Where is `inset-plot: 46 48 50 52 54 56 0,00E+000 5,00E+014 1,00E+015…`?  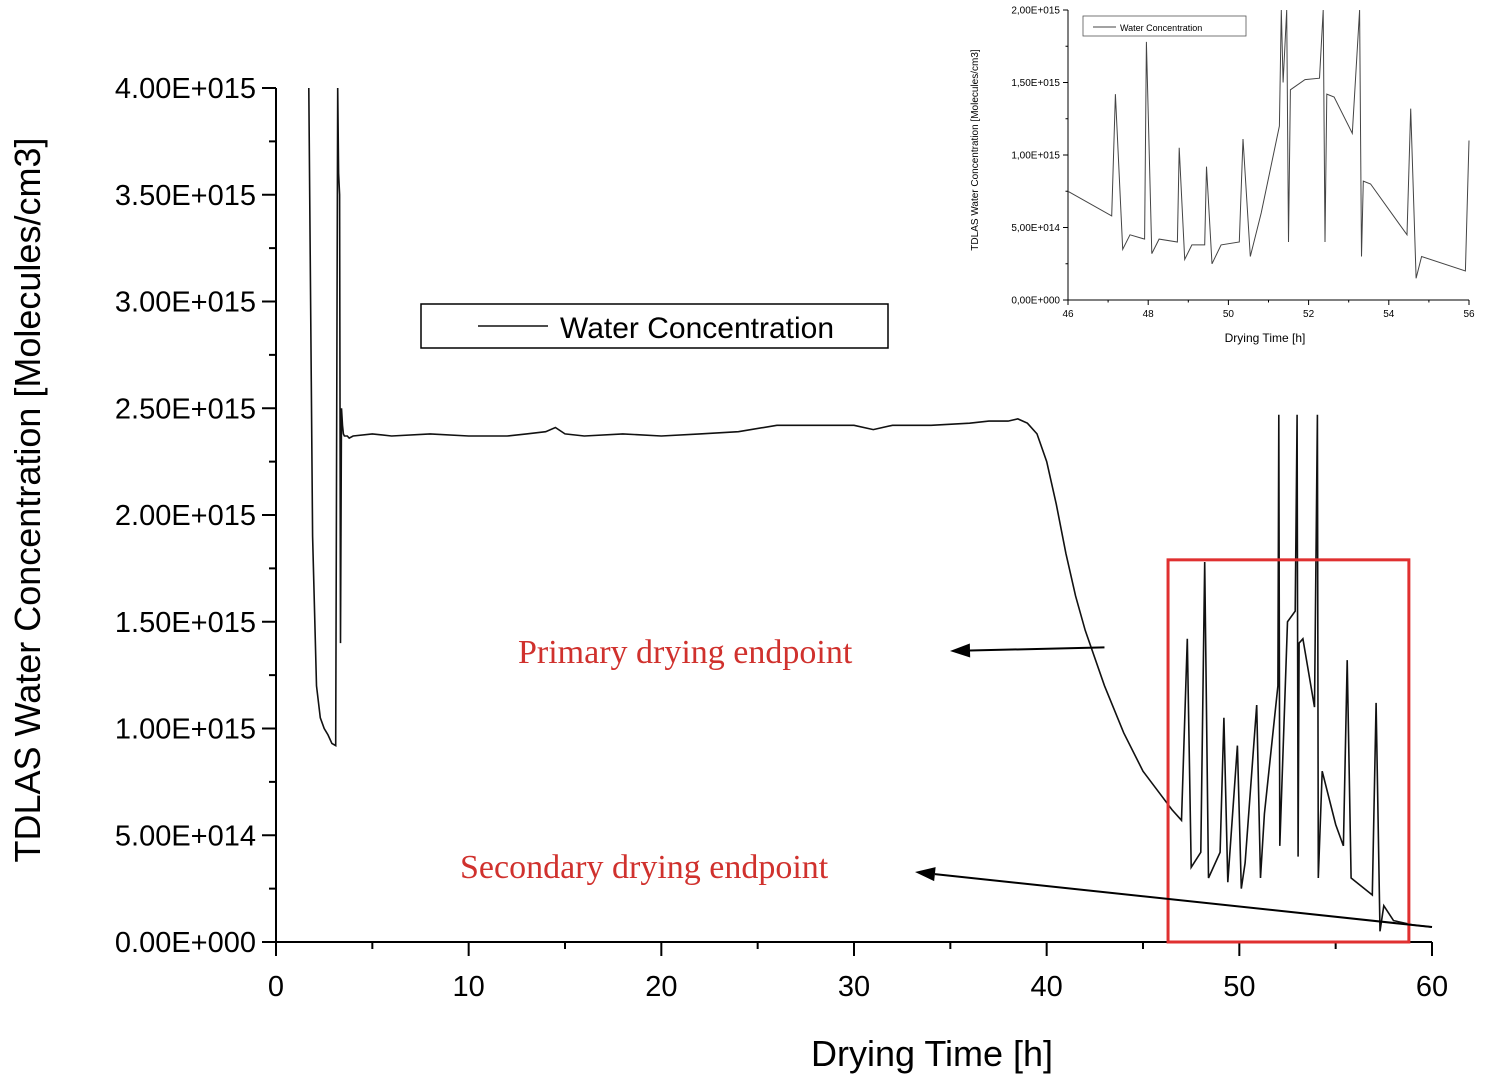
inset-plot: 46 48 50 52 54 56 0,00E+000 5,00E+014 1,00E+015… is located at coordinates (1222, 176).